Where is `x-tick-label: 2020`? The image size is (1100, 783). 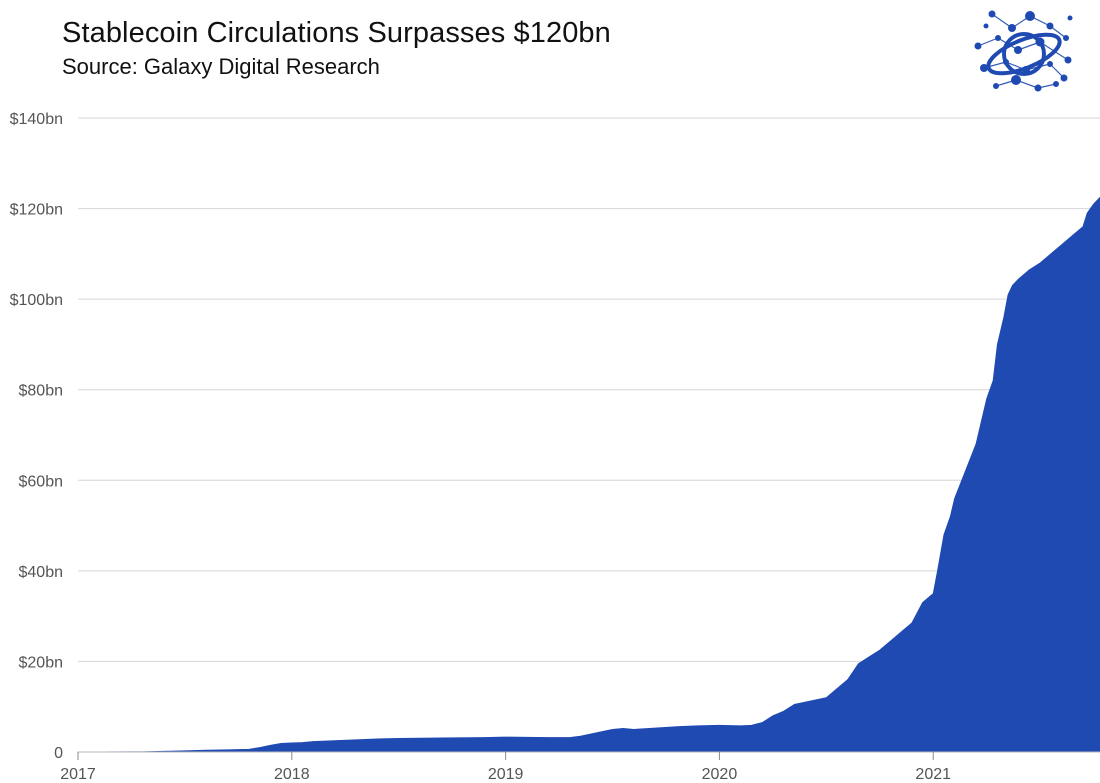 x-tick-label: 2020 is located at coordinates (720, 774).